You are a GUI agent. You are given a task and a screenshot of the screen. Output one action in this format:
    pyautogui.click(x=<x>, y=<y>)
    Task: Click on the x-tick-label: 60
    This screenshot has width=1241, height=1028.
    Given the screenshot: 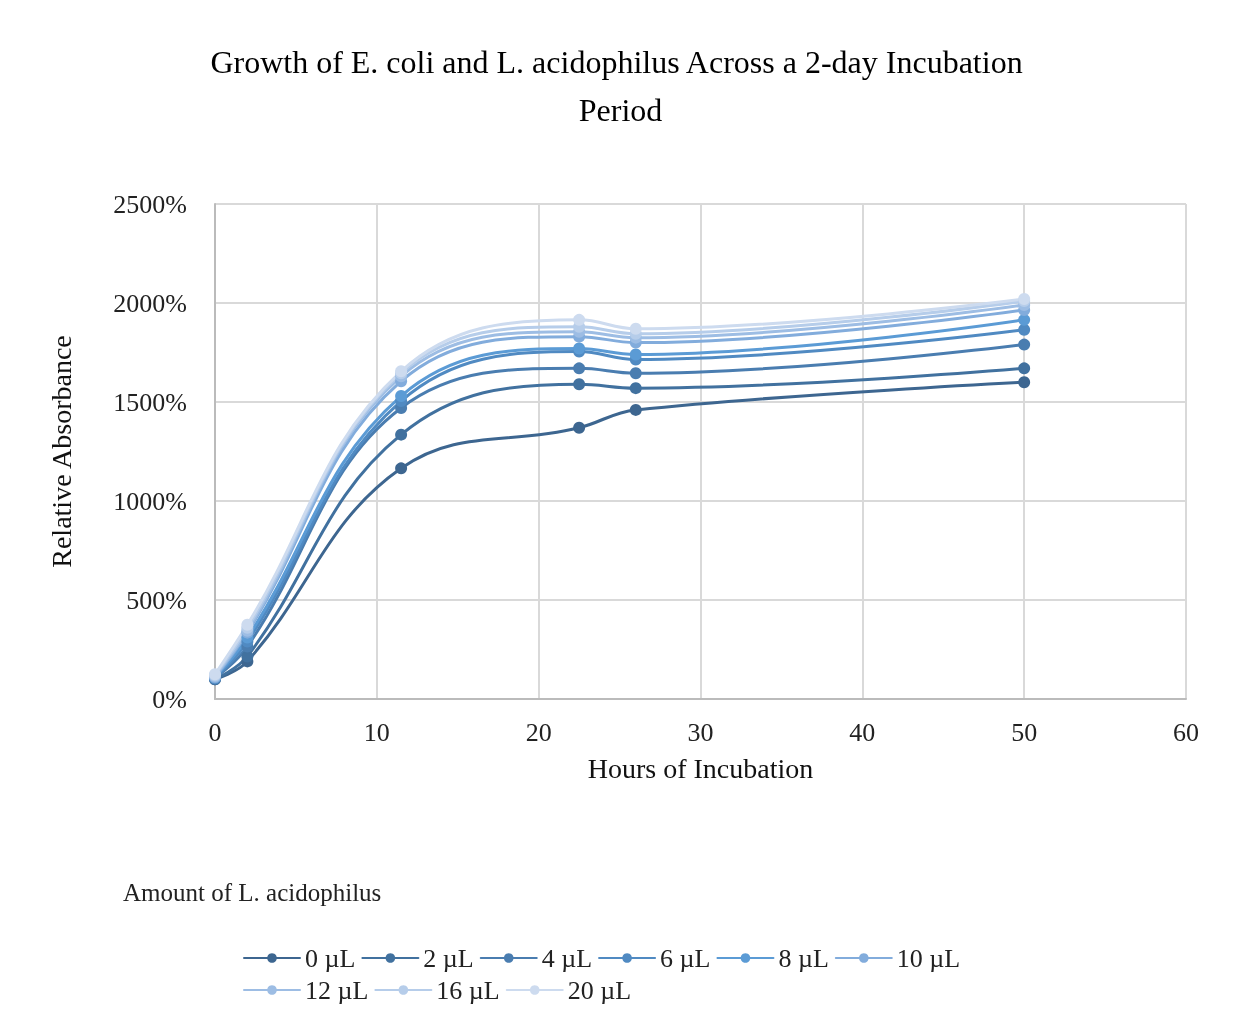 What is the action you would take?
    pyautogui.click(x=1186, y=732)
    